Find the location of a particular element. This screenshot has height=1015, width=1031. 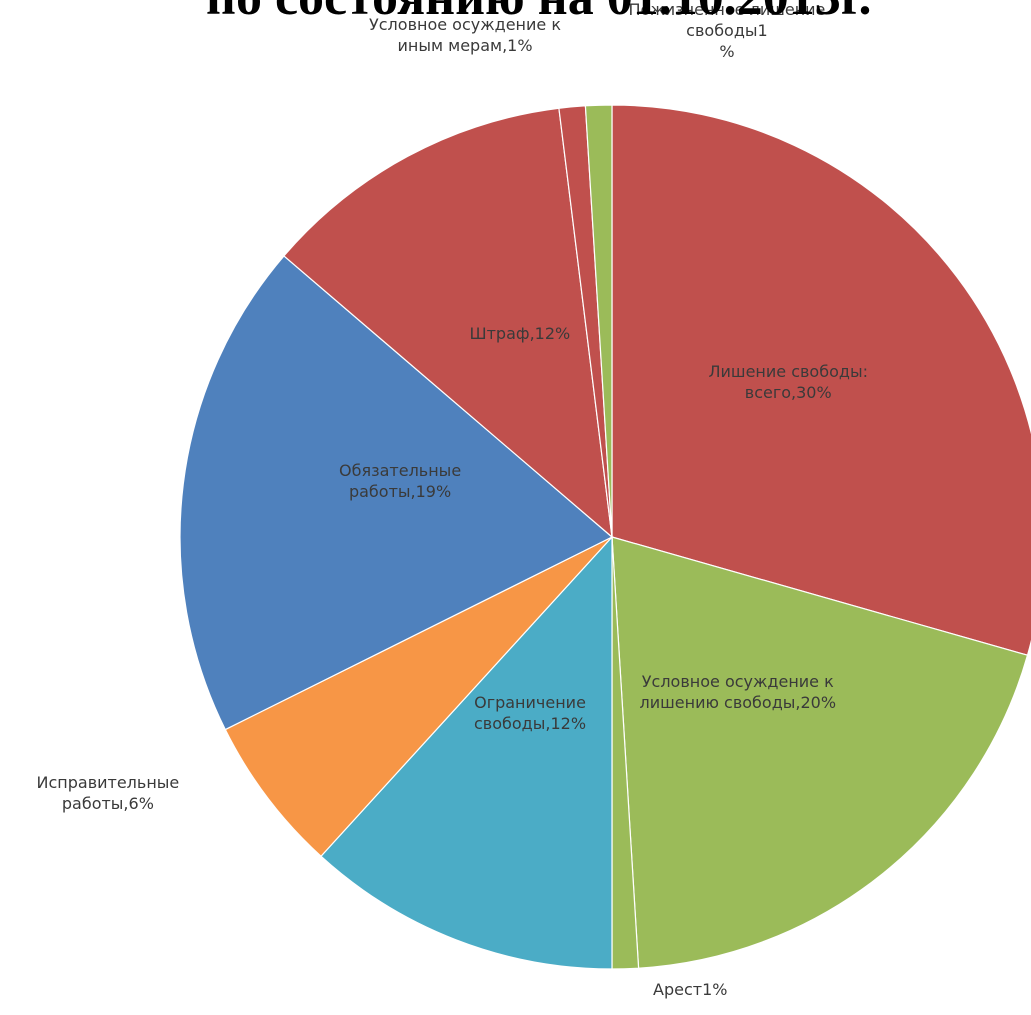

slice-label-line: Штраф,12% is located at coordinates (520, 333).